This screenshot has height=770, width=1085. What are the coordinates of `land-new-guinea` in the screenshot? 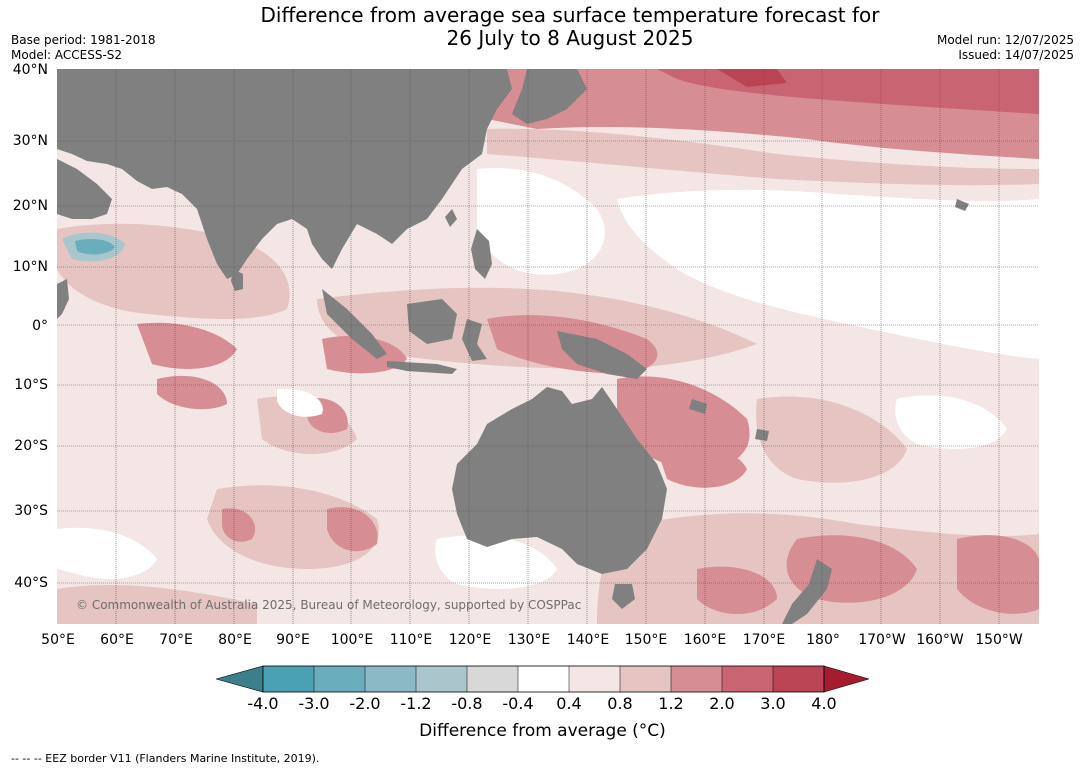 It's located at (602, 355).